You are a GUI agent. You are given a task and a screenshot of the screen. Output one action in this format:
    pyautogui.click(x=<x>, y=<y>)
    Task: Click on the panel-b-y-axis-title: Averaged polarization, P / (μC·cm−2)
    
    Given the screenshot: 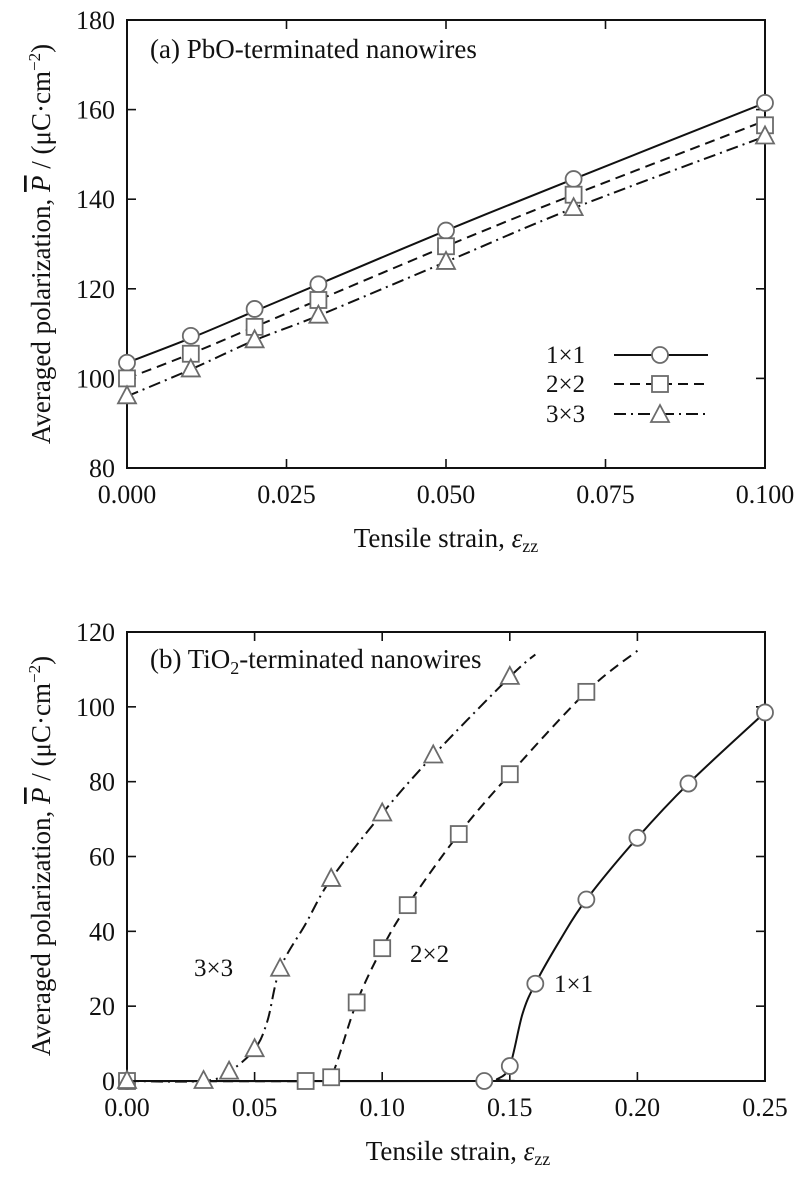 What is the action you would take?
    pyautogui.click(x=40, y=856)
    